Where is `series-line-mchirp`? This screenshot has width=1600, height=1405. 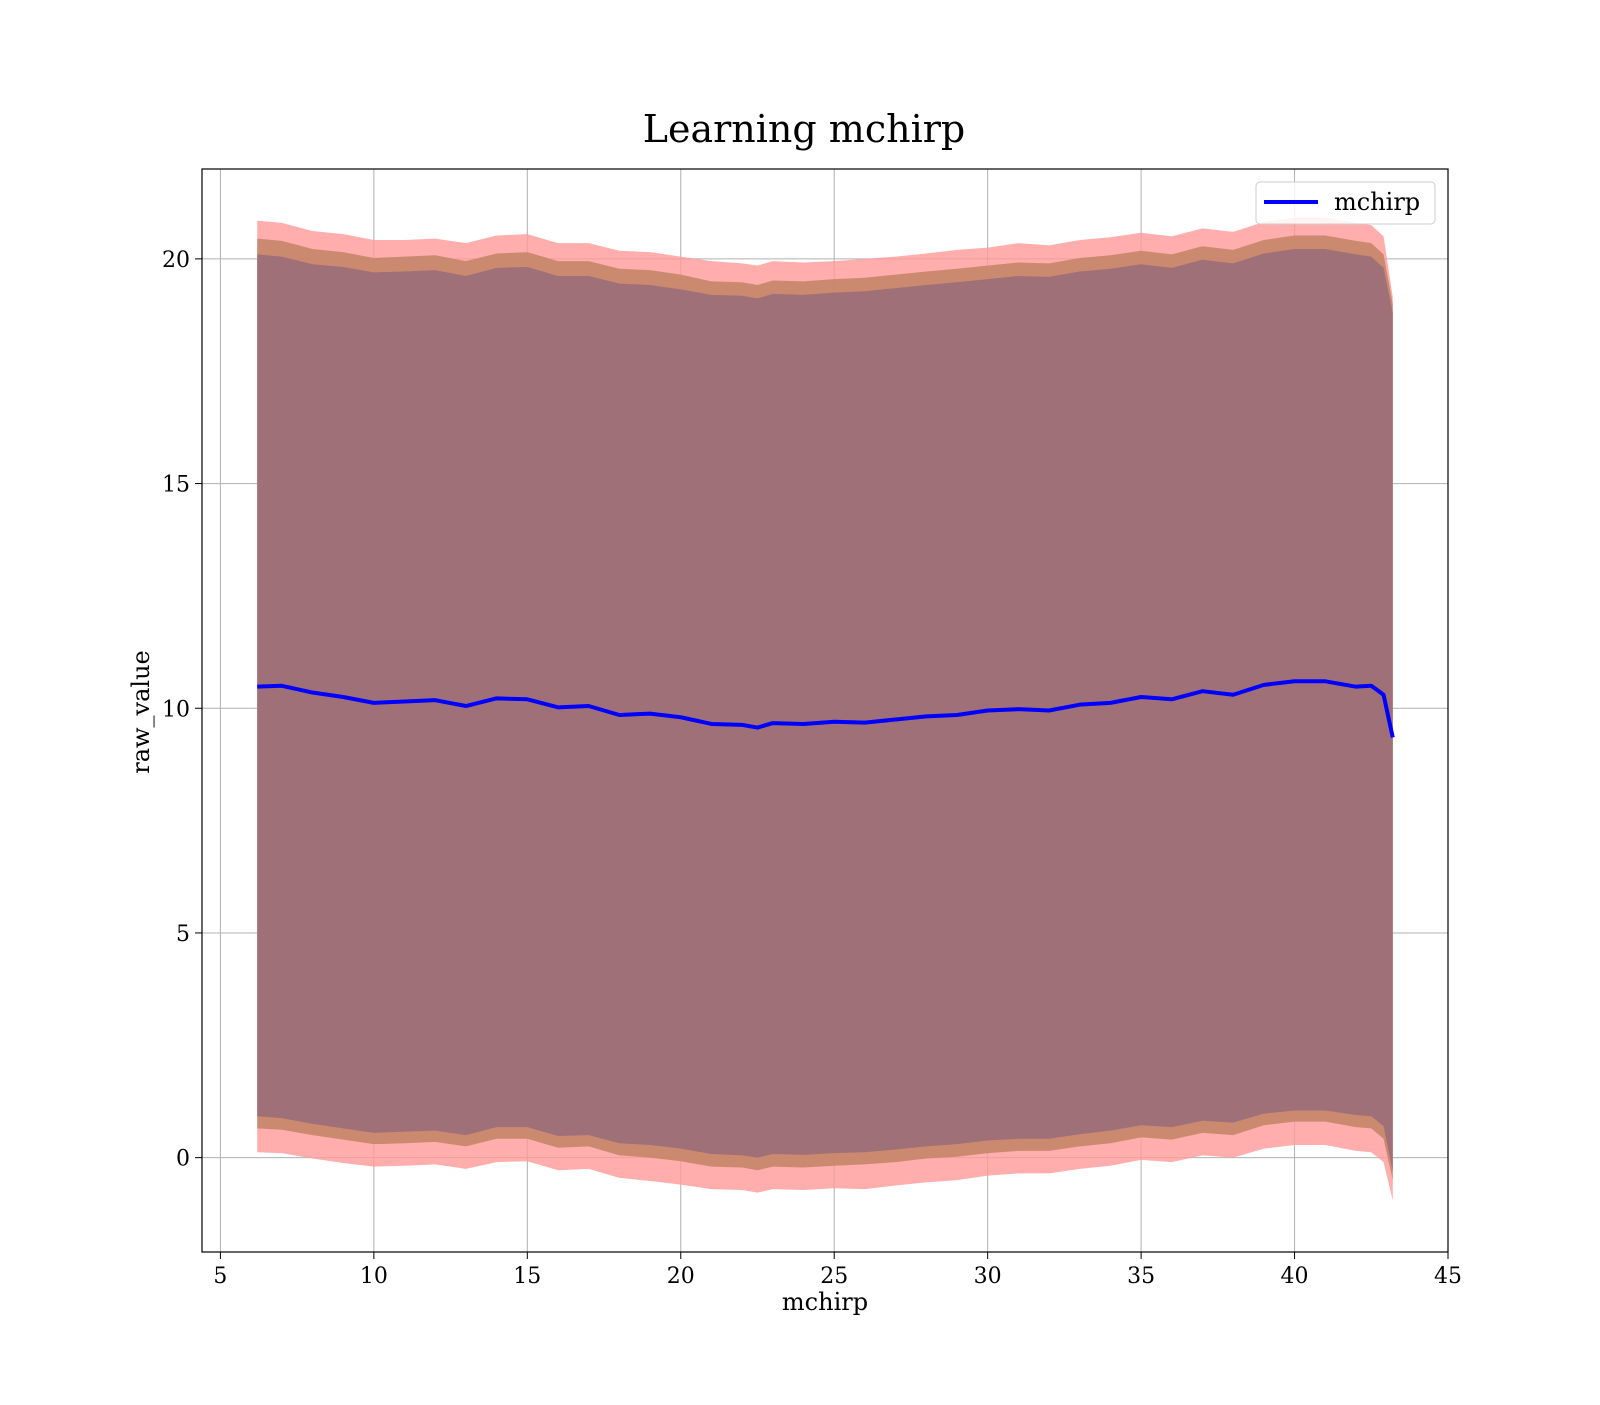 series-line-mchirp is located at coordinates (826, 708).